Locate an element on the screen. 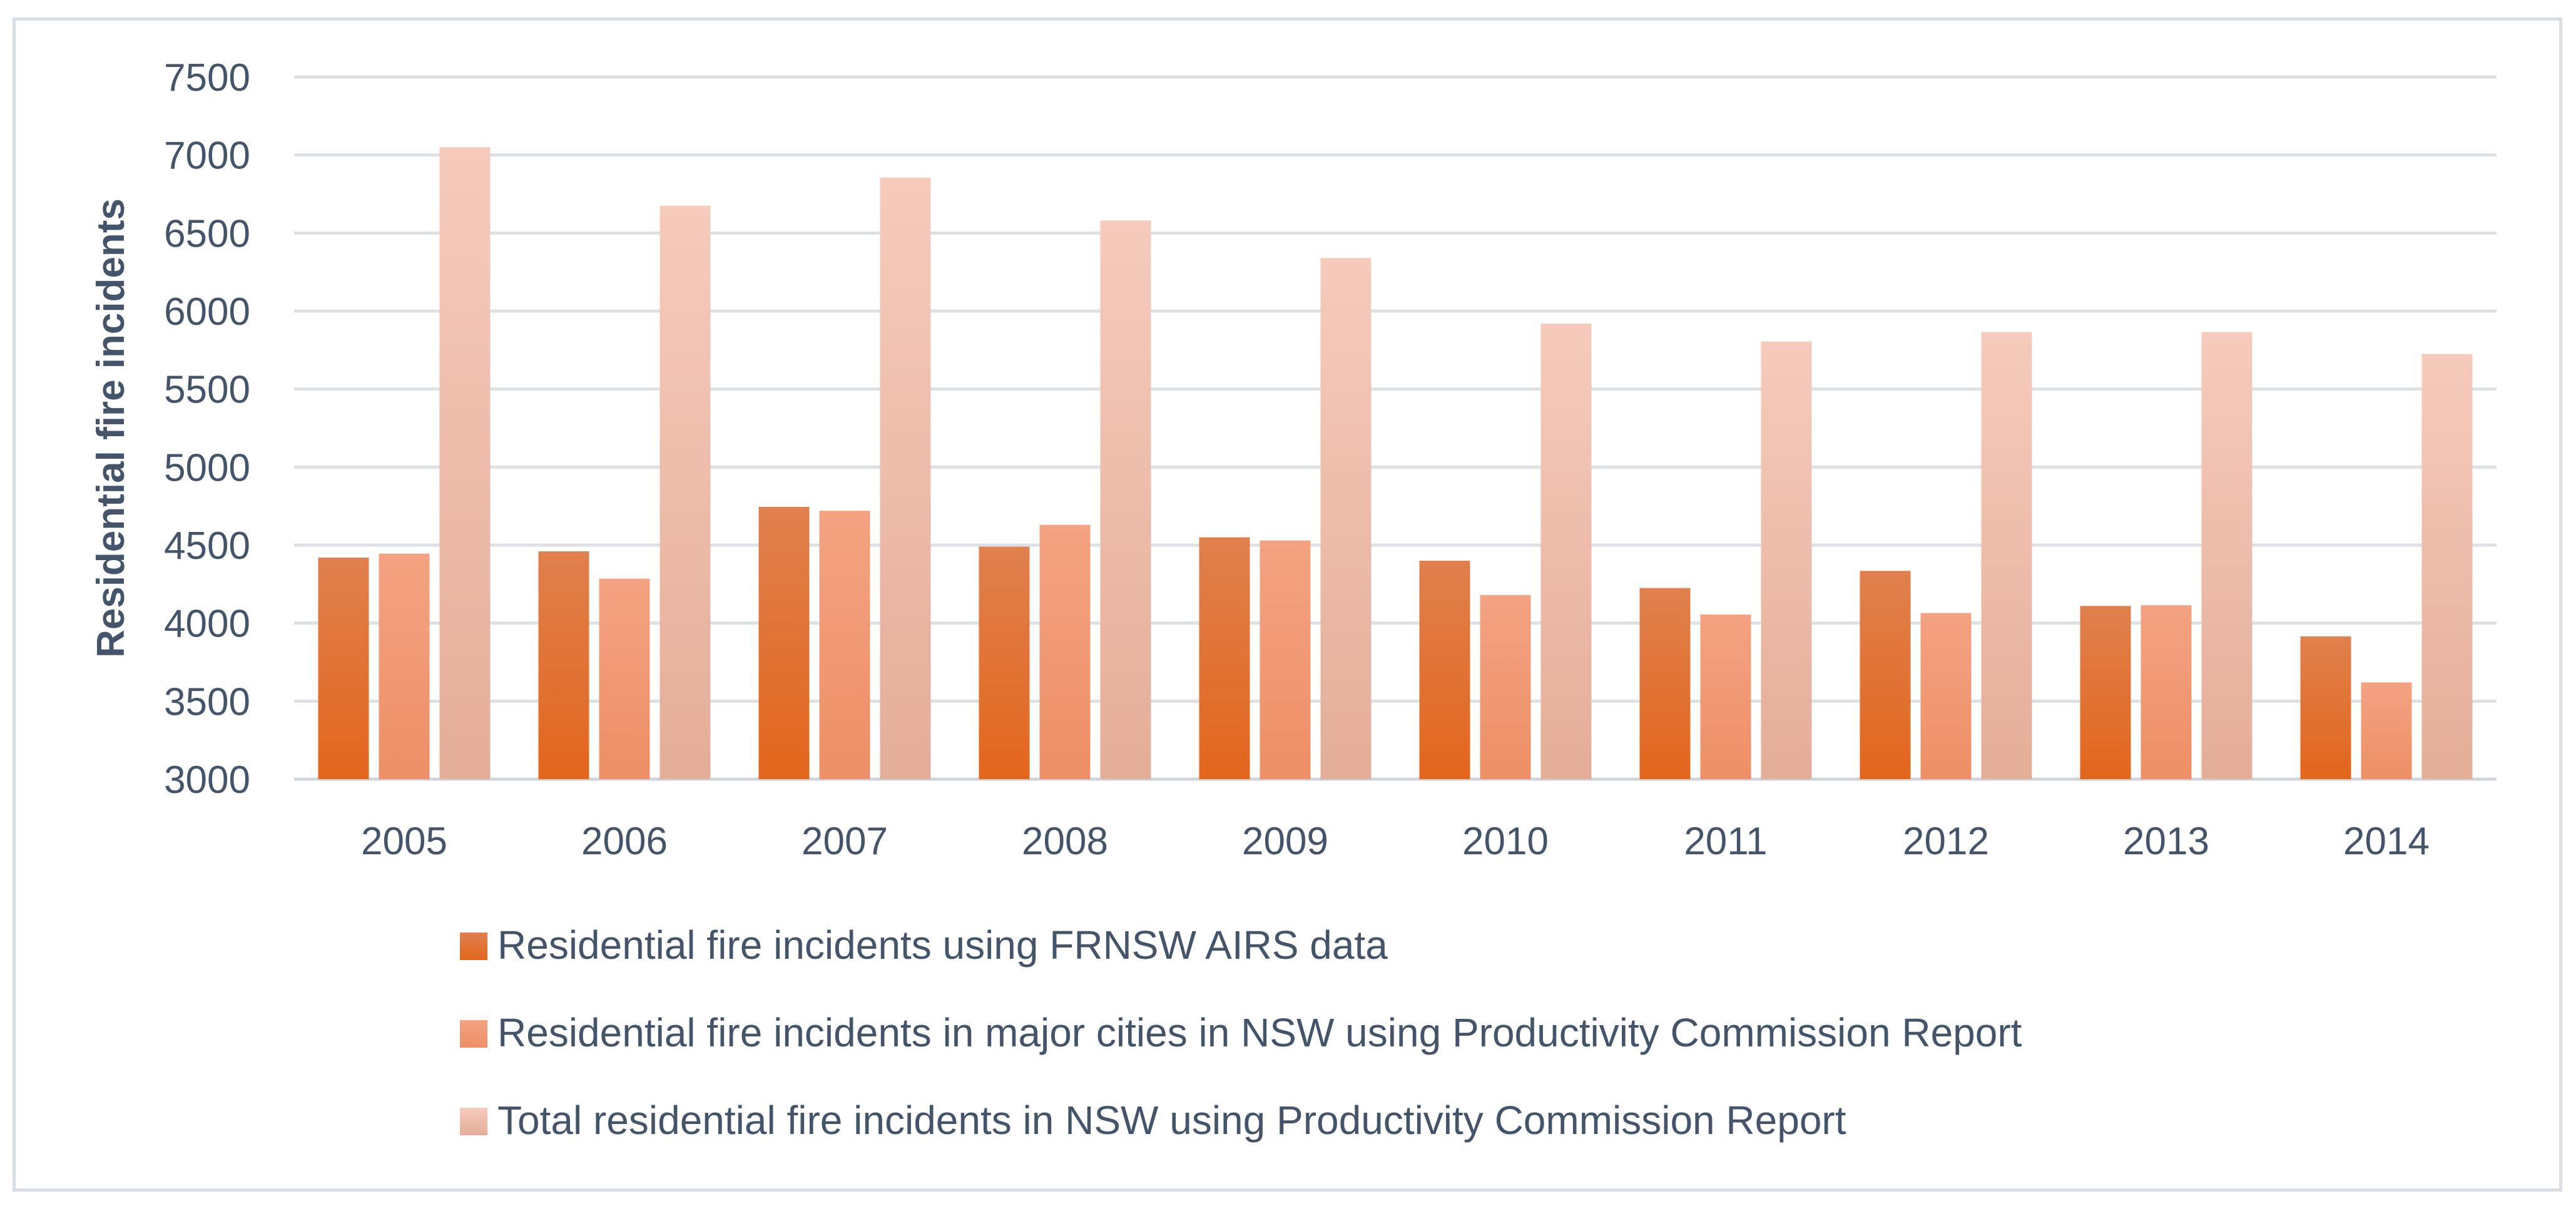  x-tick-label: 2005 is located at coordinates (404, 841).